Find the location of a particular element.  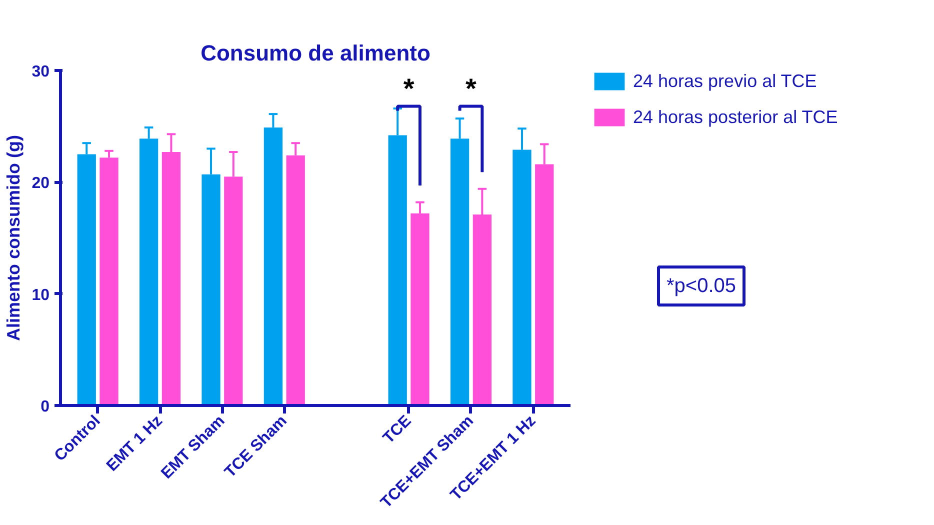

y-tick-label: 0 is located at coordinates (45, 407).